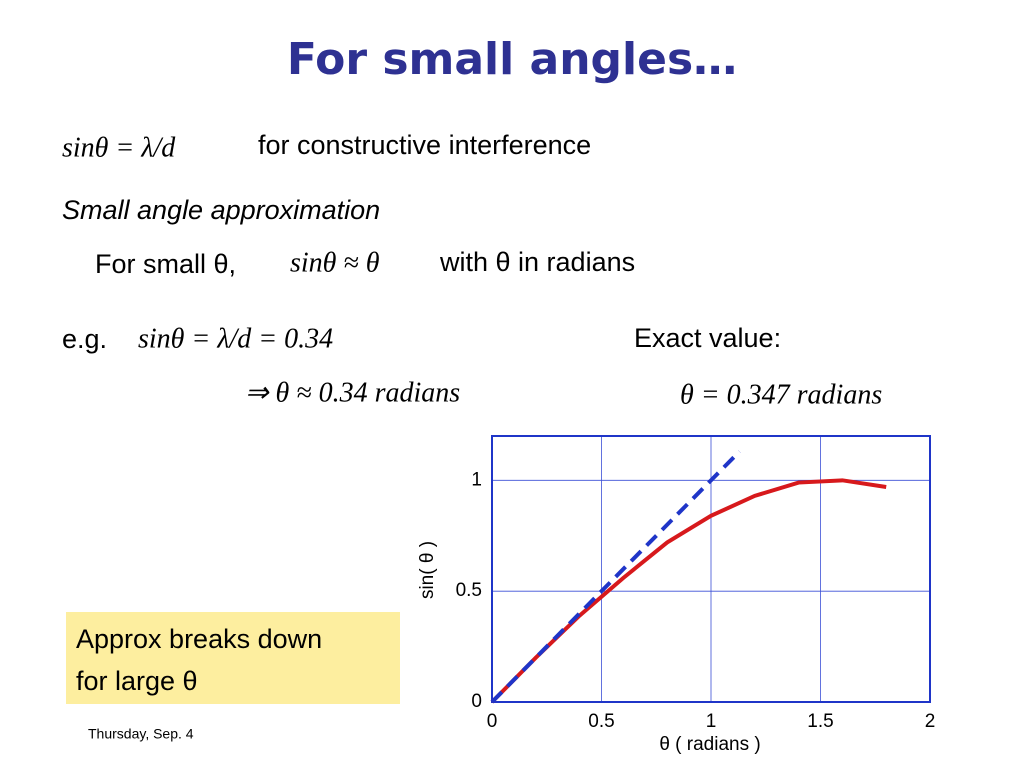 Image resolution: width=1024 pixels, height=768 pixels. I want to click on text: for constructive interference, so click(424, 145).